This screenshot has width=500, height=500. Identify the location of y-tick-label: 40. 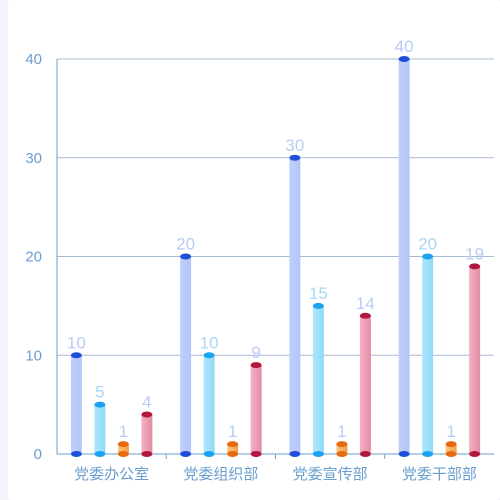
(33, 59).